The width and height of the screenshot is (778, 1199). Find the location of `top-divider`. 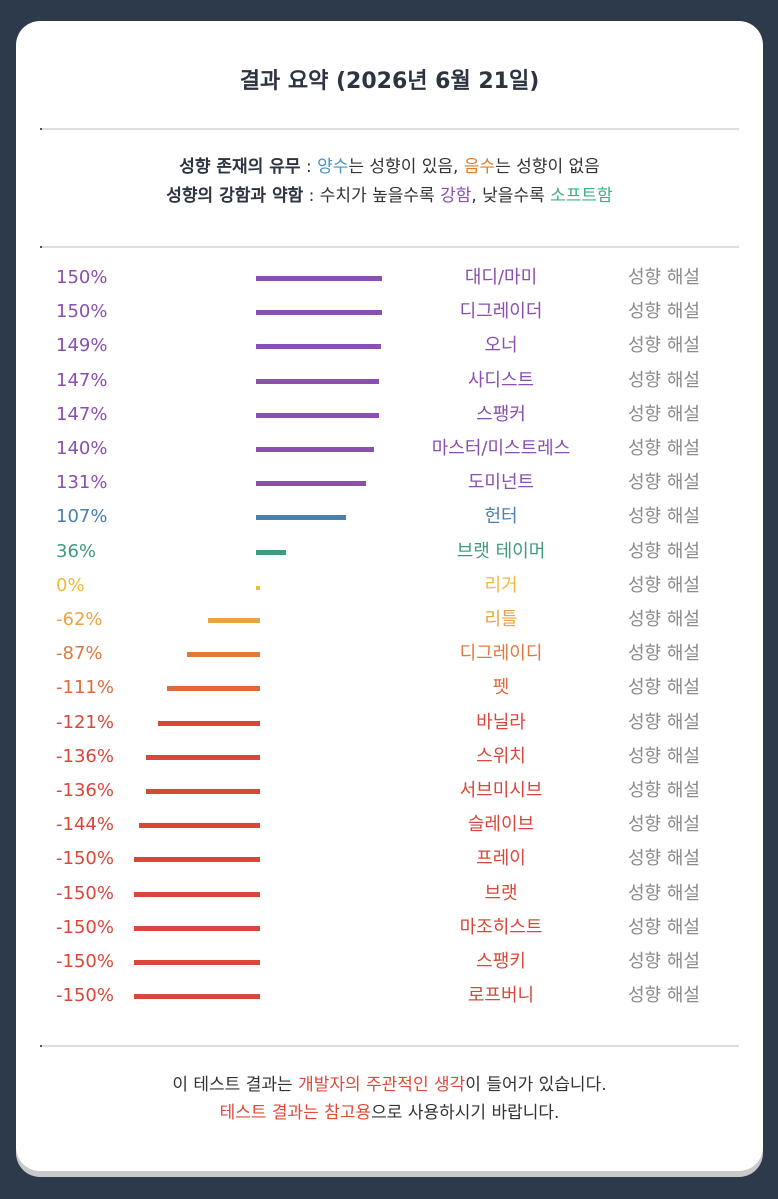

top-divider is located at coordinates (389, 129).